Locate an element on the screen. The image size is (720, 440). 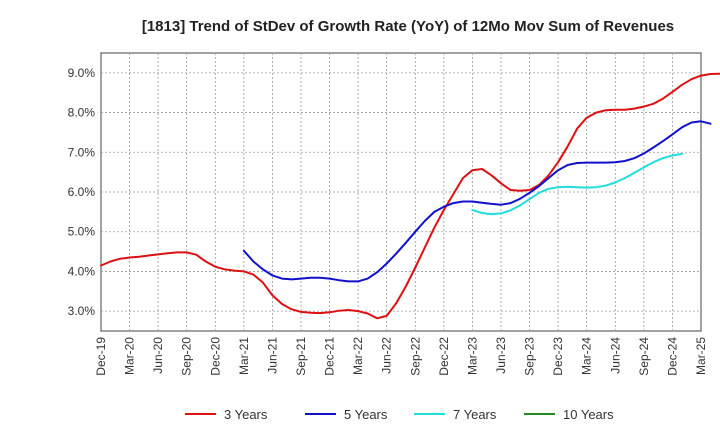
x-tick-label: Dec-19 is located at coordinates (101, 356).